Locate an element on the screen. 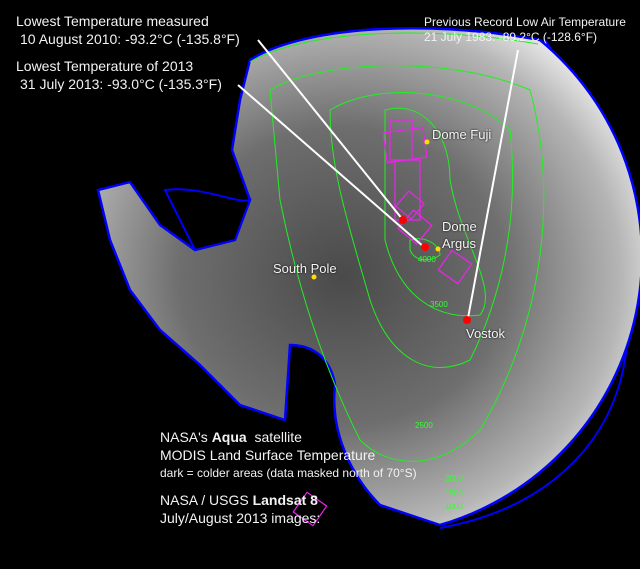 The image size is (640, 569). annotation-lowest-measured-value: 10 August 2010: -93.2°C (-135.8°F) is located at coordinates (130, 39).